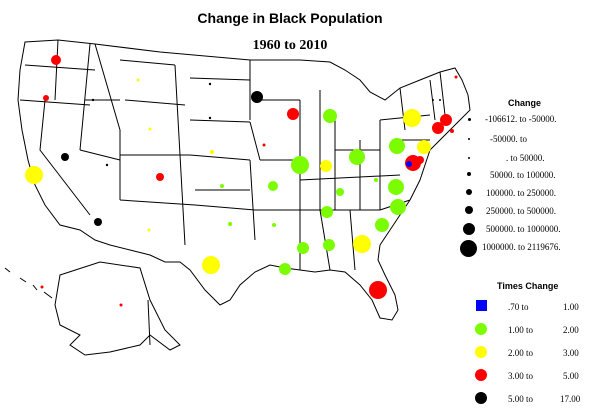 Image resolution: width=595 pixels, height=414 pixels. What do you see at coordinates (412, 118) in the screenshot?
I see `marker-ny` at bounding box center [412, 118].